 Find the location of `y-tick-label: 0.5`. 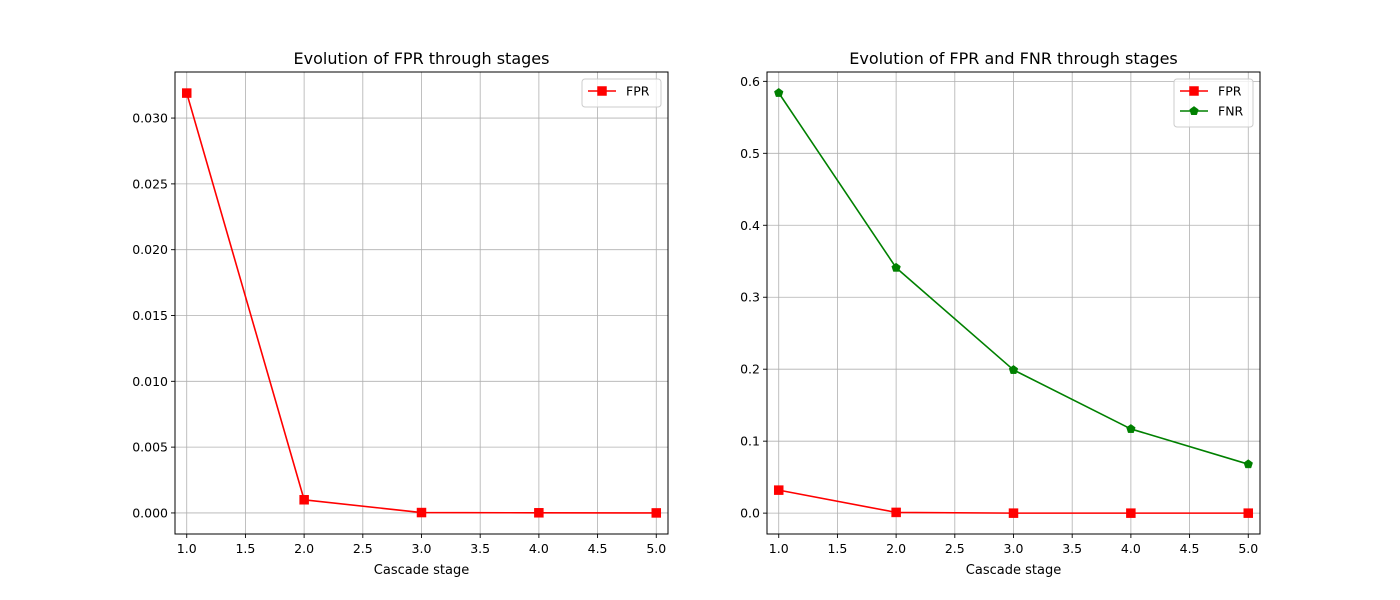

y-tick-label: 0.5 is located at coordinates (750, 153).